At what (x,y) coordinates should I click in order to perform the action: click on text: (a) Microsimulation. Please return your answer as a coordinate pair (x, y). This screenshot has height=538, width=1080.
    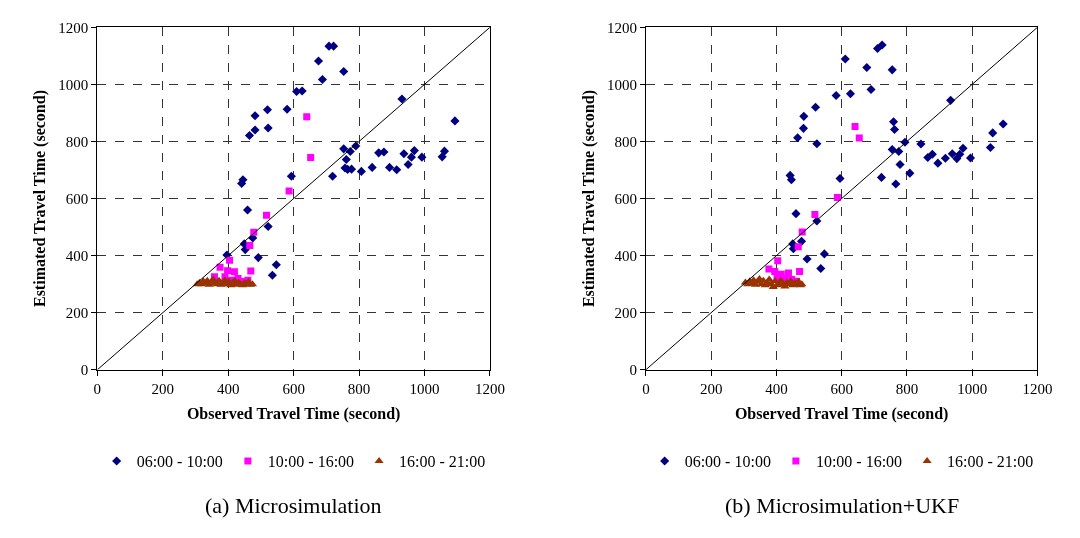
    Looking at the image, I should click on (293, 505).